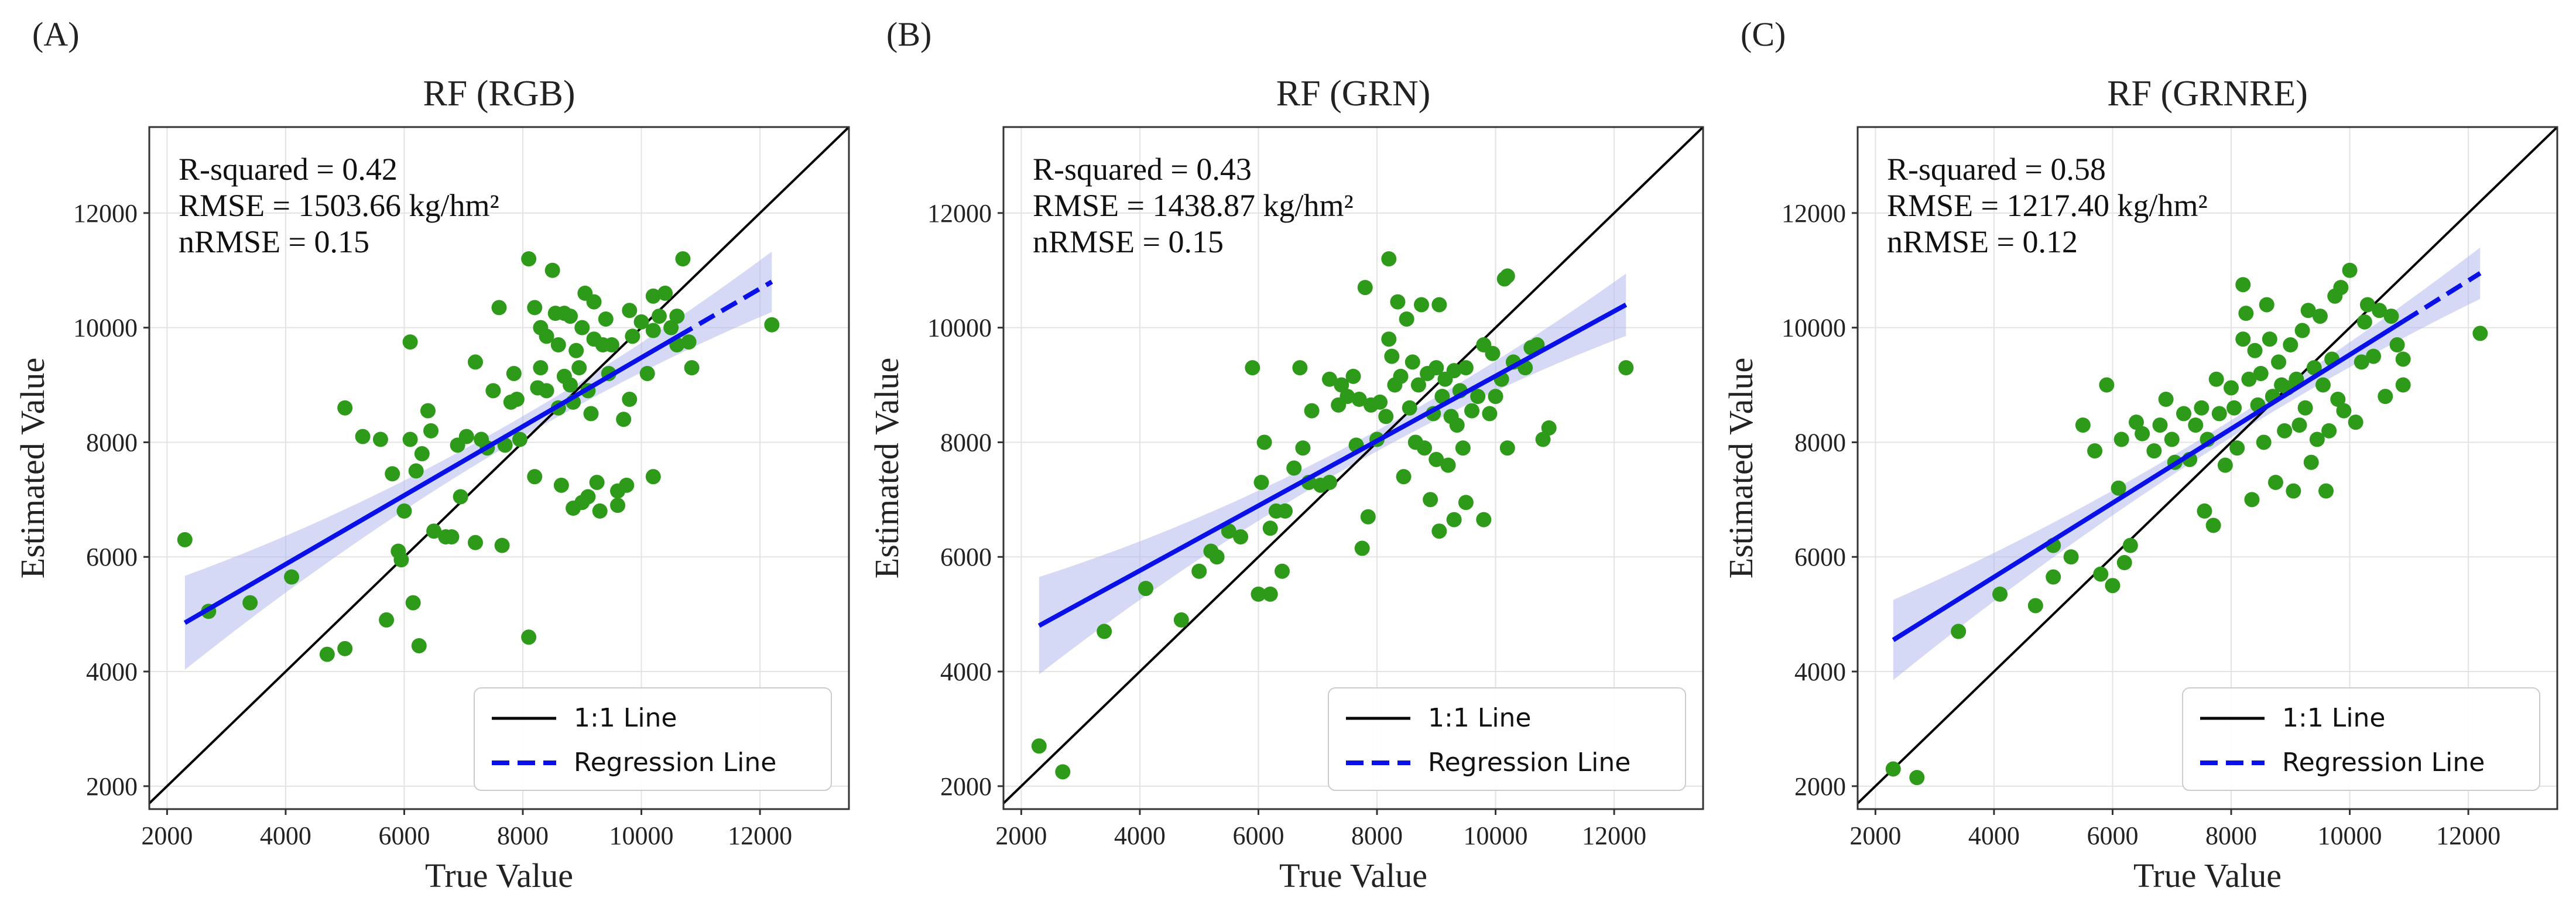 The height and width of the screenshot is (901, 2576). What do you see at coordinates (2207, 94) in the screenshot?
I see `chart-title: RF (GRNRE)` at bounding box center [2207, 94].